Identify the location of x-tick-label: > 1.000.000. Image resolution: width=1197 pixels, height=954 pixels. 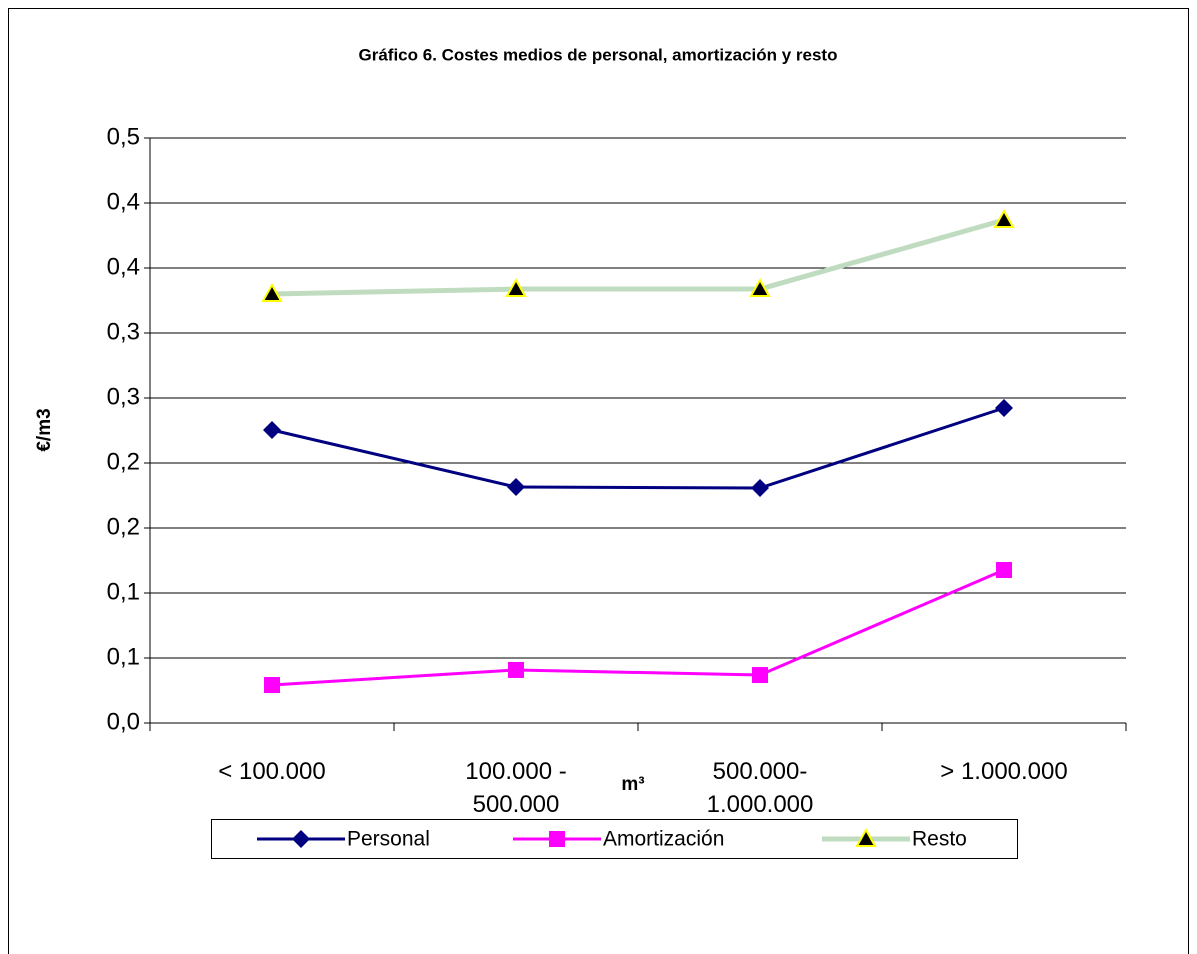
(1004, 771).